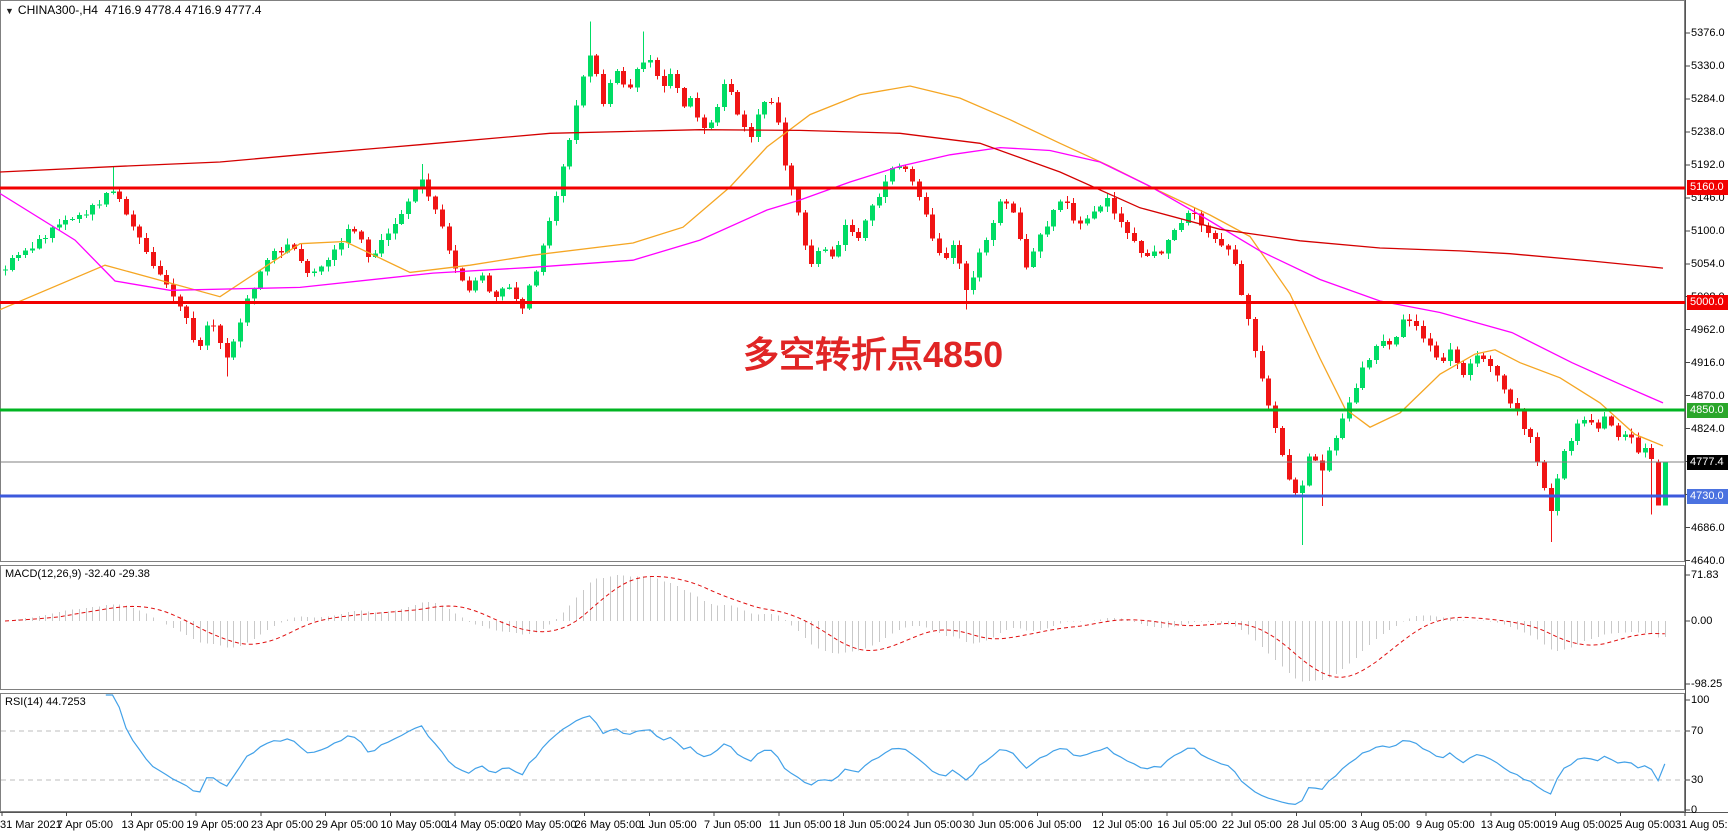 This screenshot has height=838, width=1728. What do you see at coordinates (1708, 32) in the screenshot?
I see `price-tick-label: 5376.0` at bounding box center [1708, 32].